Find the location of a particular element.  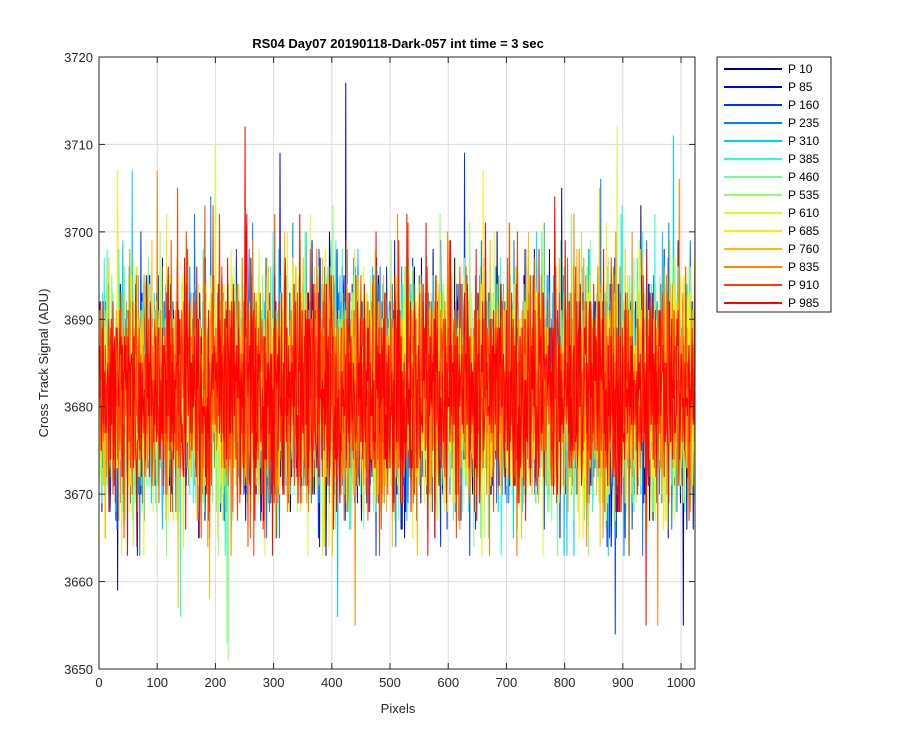

y-tick-label: 3700 is located at coordinates (78, 232).